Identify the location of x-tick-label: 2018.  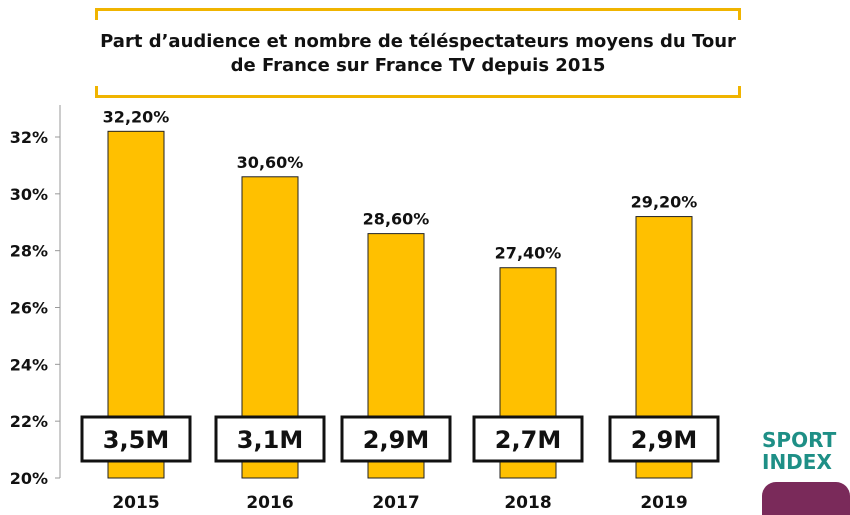
(527, 503).